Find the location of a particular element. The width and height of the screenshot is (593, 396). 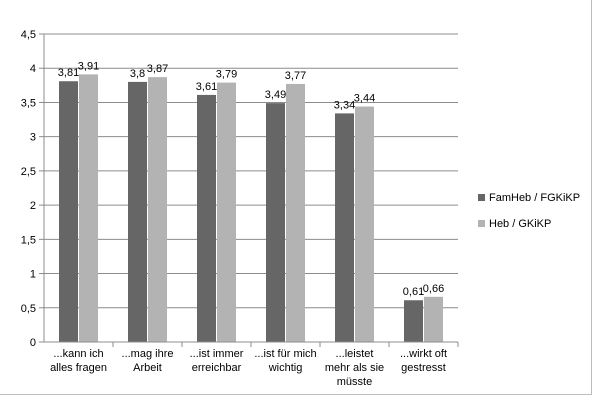

x-tick-label: müsste is located at coordinates (354, 382).